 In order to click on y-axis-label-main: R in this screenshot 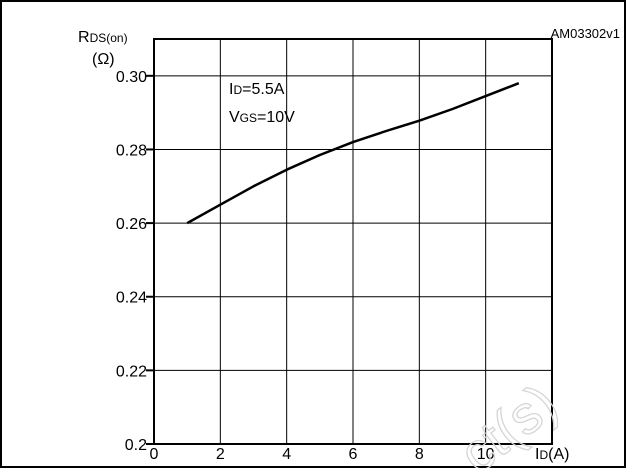, I will do `click(84, 37)`.